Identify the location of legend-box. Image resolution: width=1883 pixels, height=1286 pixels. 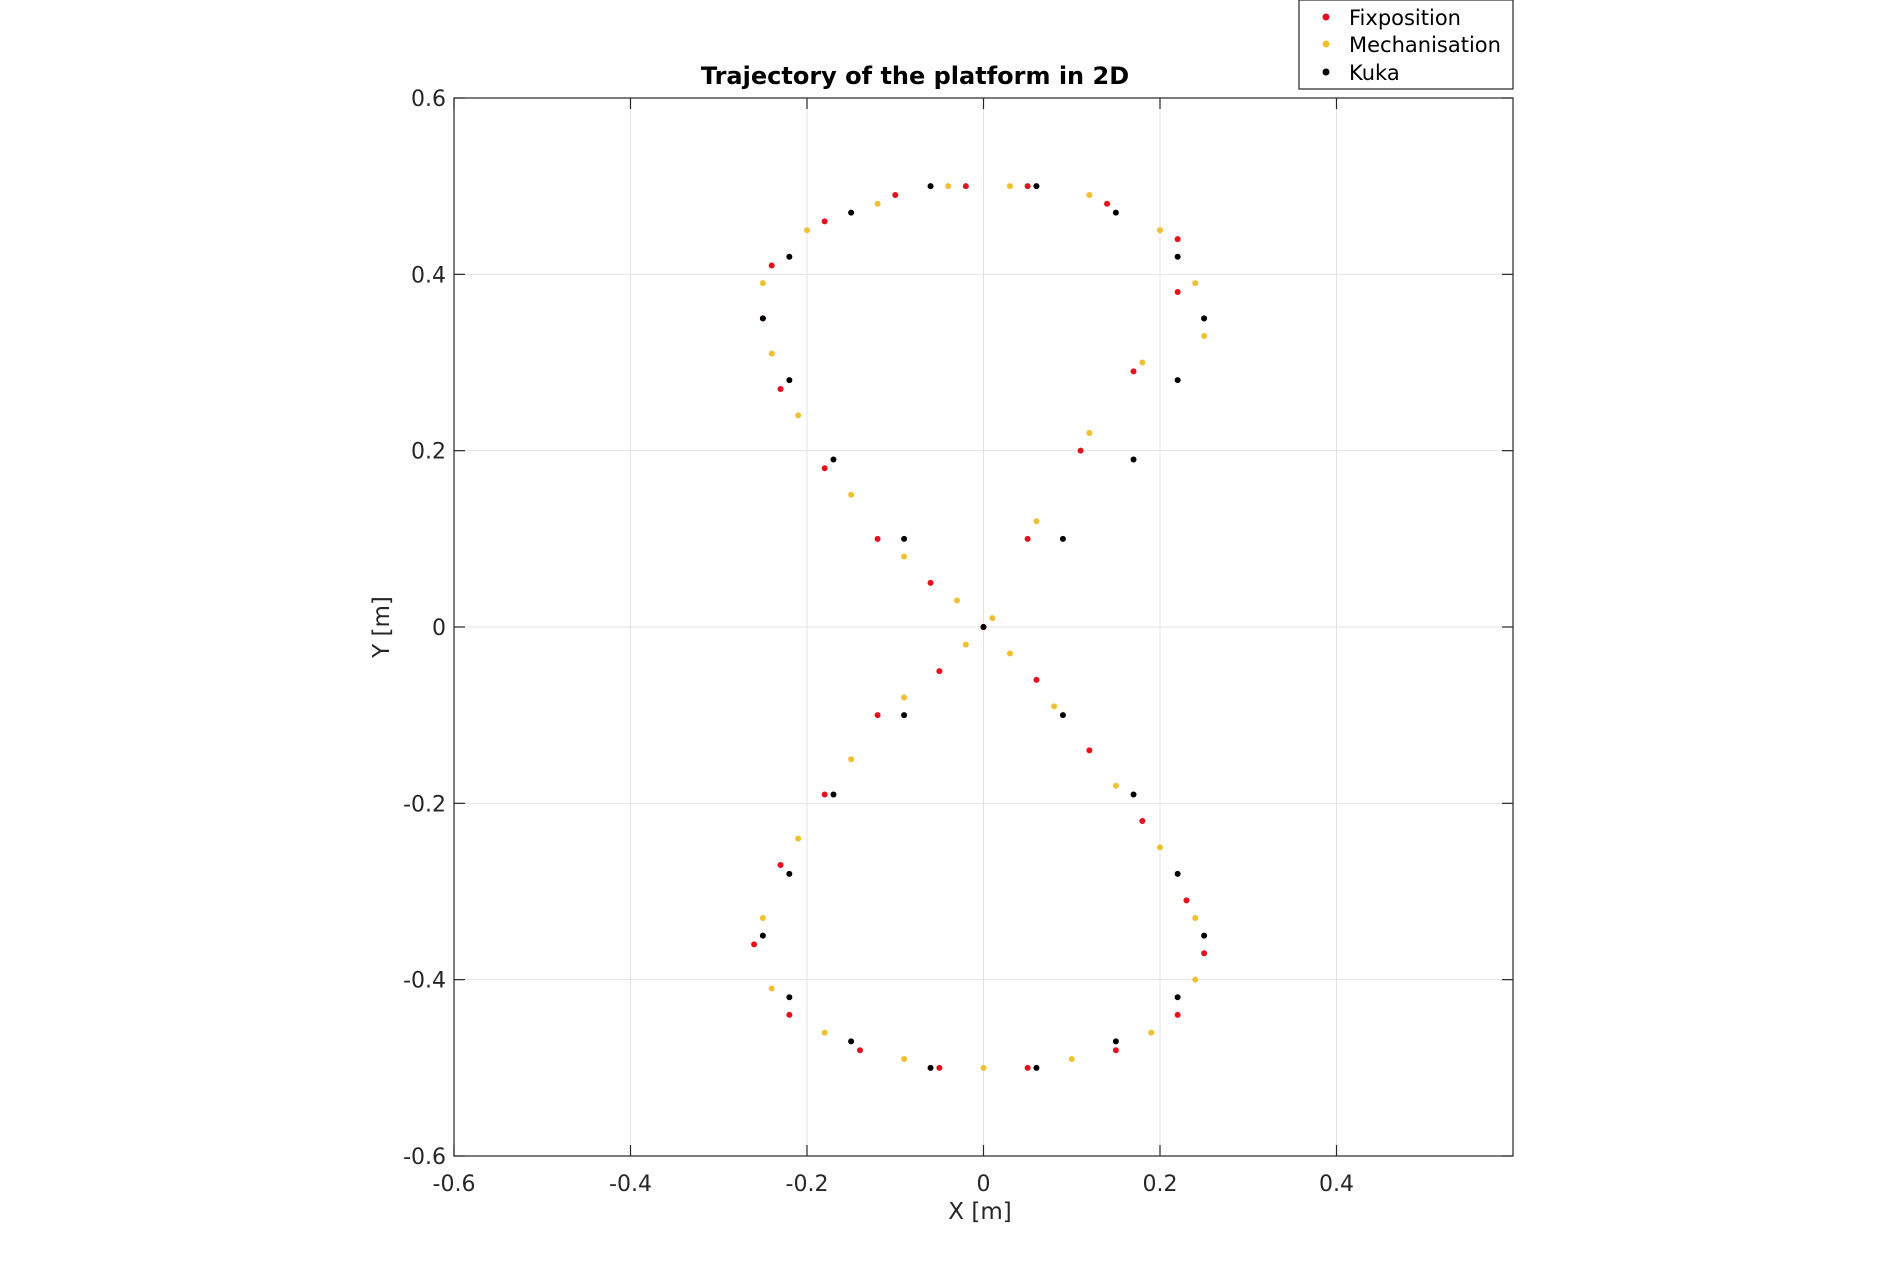
(1406, 45).